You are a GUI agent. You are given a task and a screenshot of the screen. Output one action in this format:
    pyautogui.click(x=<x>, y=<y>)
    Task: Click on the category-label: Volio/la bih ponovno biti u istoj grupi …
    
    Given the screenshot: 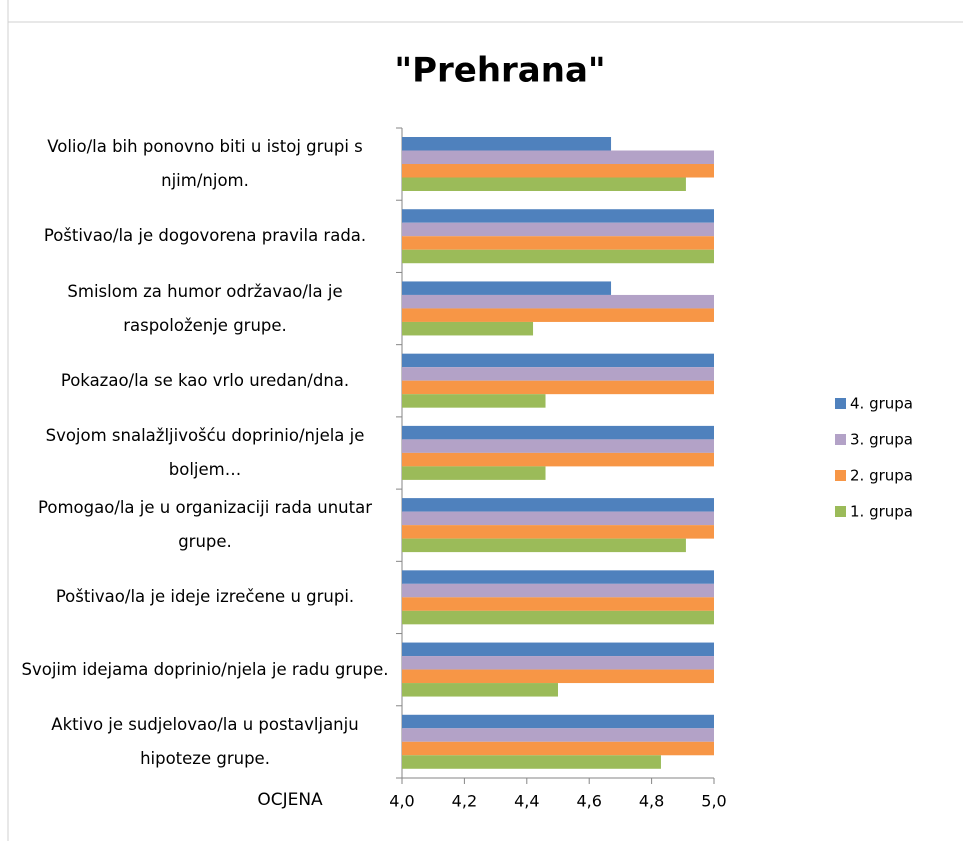 What is the action you would take?
    pyautogui.click(x=205, y=164)
    